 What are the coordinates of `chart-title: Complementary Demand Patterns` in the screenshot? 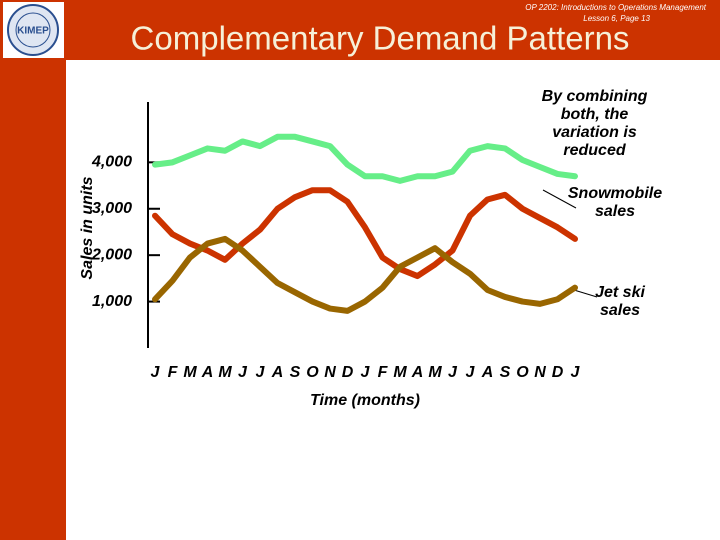 It's located at (380, 38).